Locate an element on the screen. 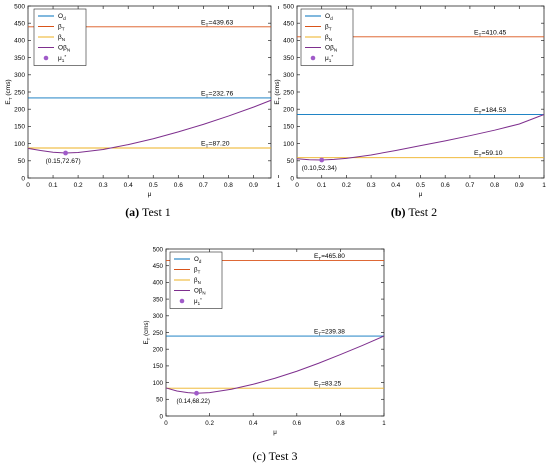  optimum-label: (0.10,52.34) is located at coordinates (319, 168).